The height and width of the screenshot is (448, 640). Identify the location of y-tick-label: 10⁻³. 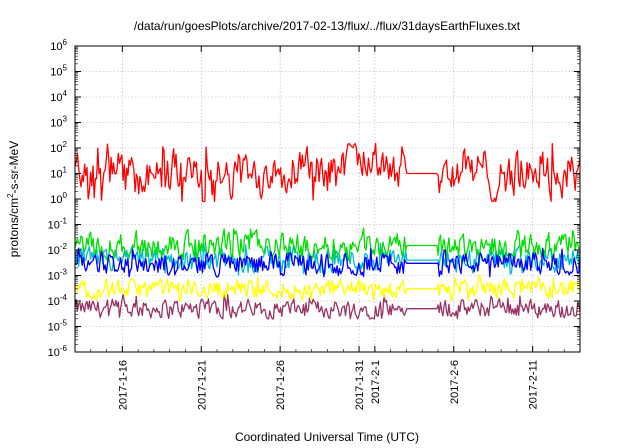
(58, 275).